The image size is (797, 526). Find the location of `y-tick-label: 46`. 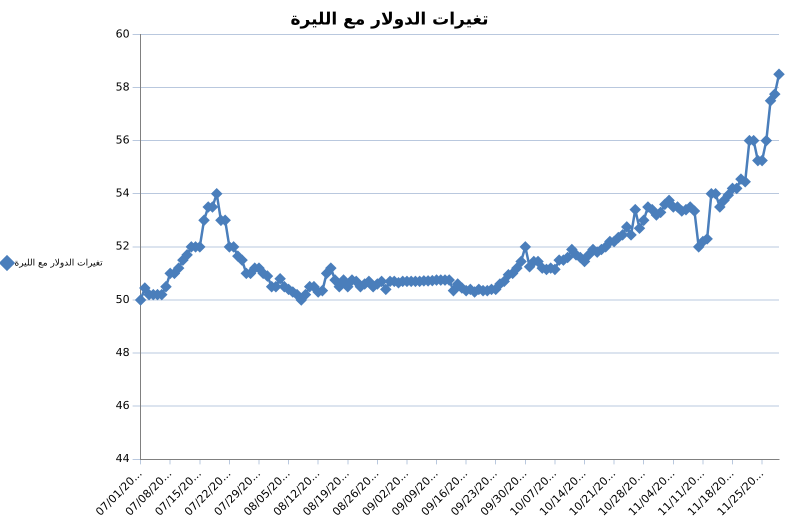

y-tick-label: 46 is located at coordinates (123, 405).